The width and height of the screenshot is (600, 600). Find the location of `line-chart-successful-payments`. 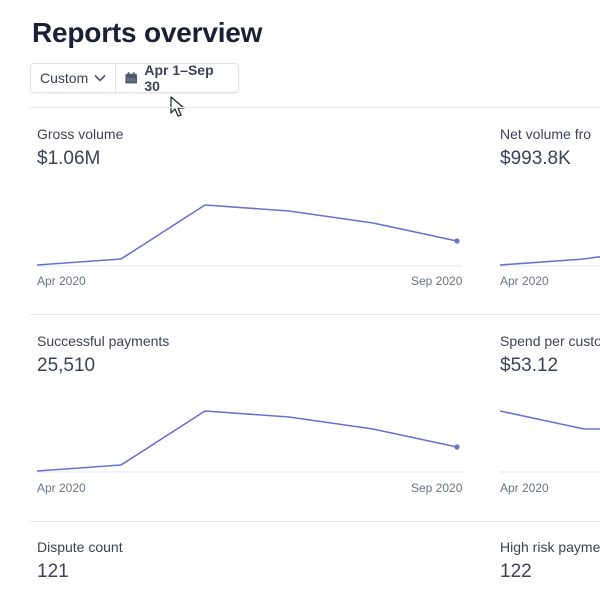

line-chart-successful-payments is located at coordinates (249, 441).